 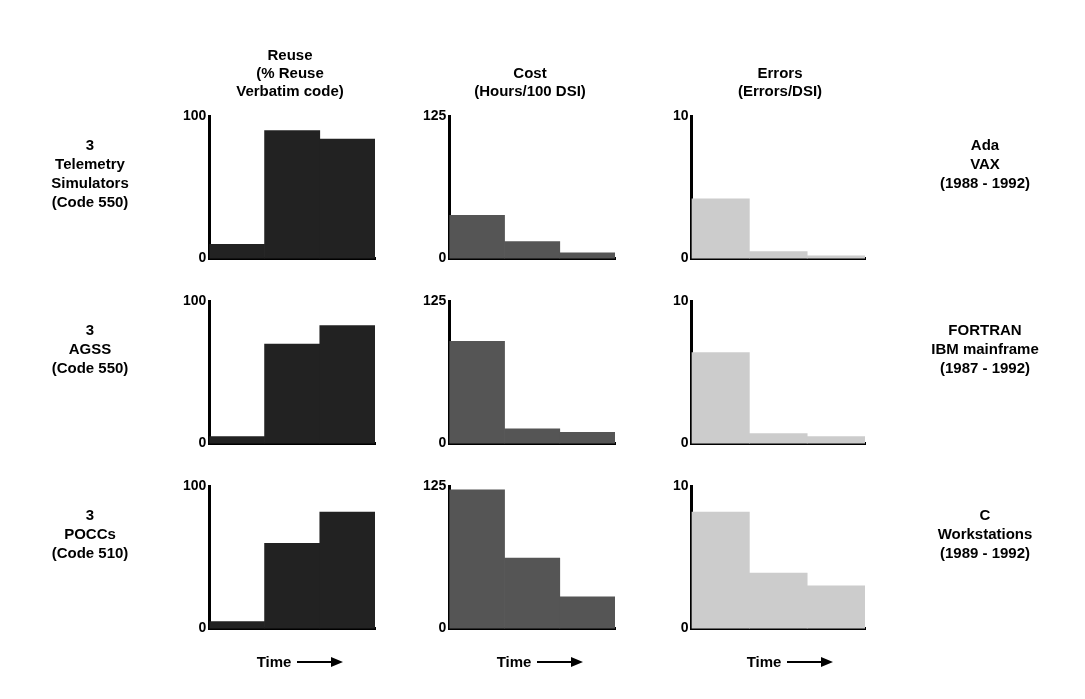 I want to click on chart-title: Reuse (% Reuse Verbatim code), so click(x=290, y=72).